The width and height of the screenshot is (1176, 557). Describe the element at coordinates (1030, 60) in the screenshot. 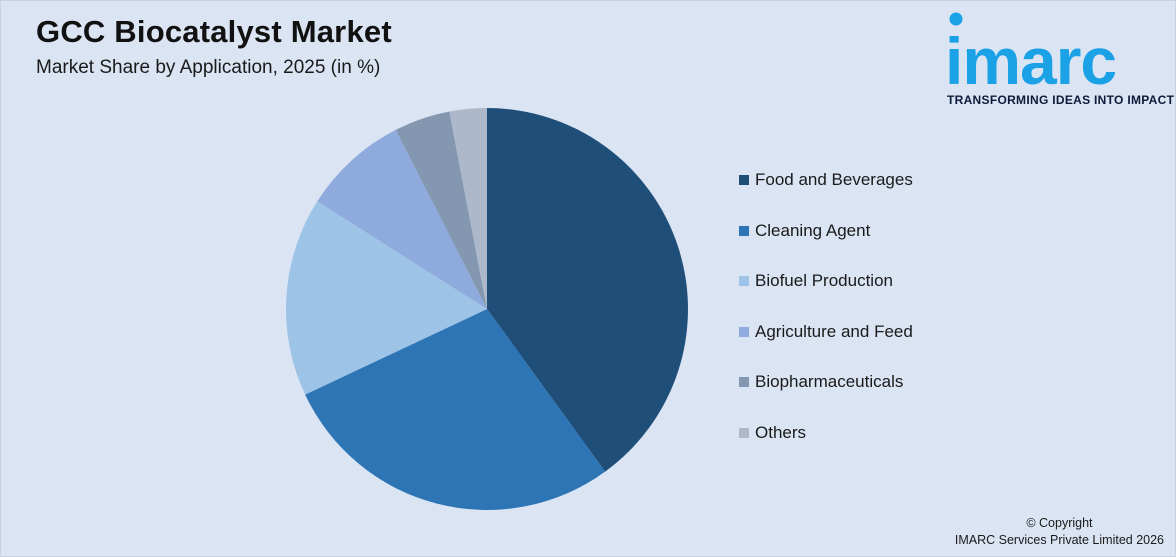

I see `logo-wordmark: imarc` at that location.